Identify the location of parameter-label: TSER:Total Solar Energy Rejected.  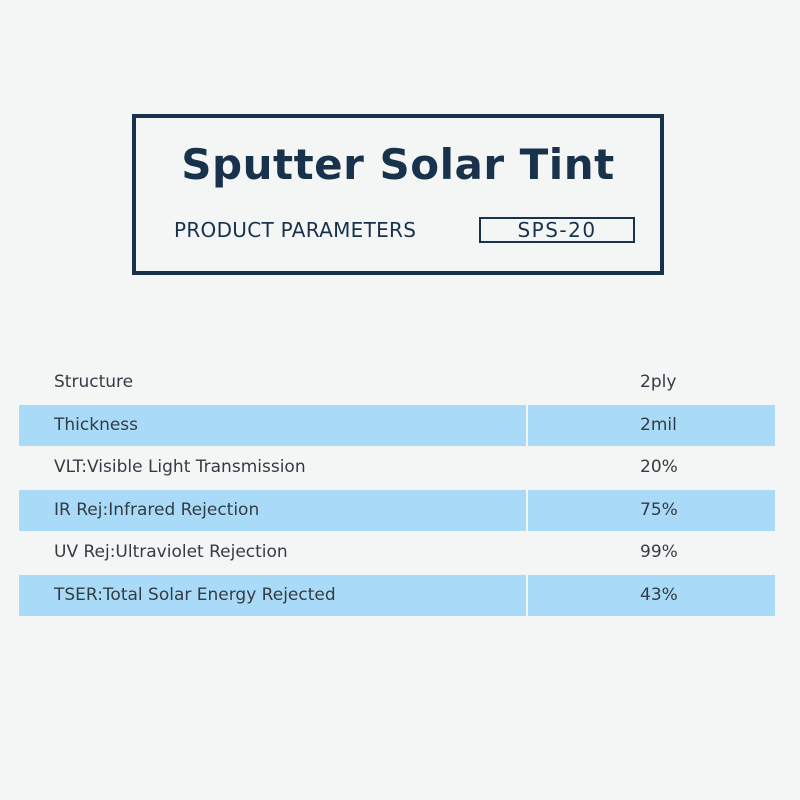
(195, 594).